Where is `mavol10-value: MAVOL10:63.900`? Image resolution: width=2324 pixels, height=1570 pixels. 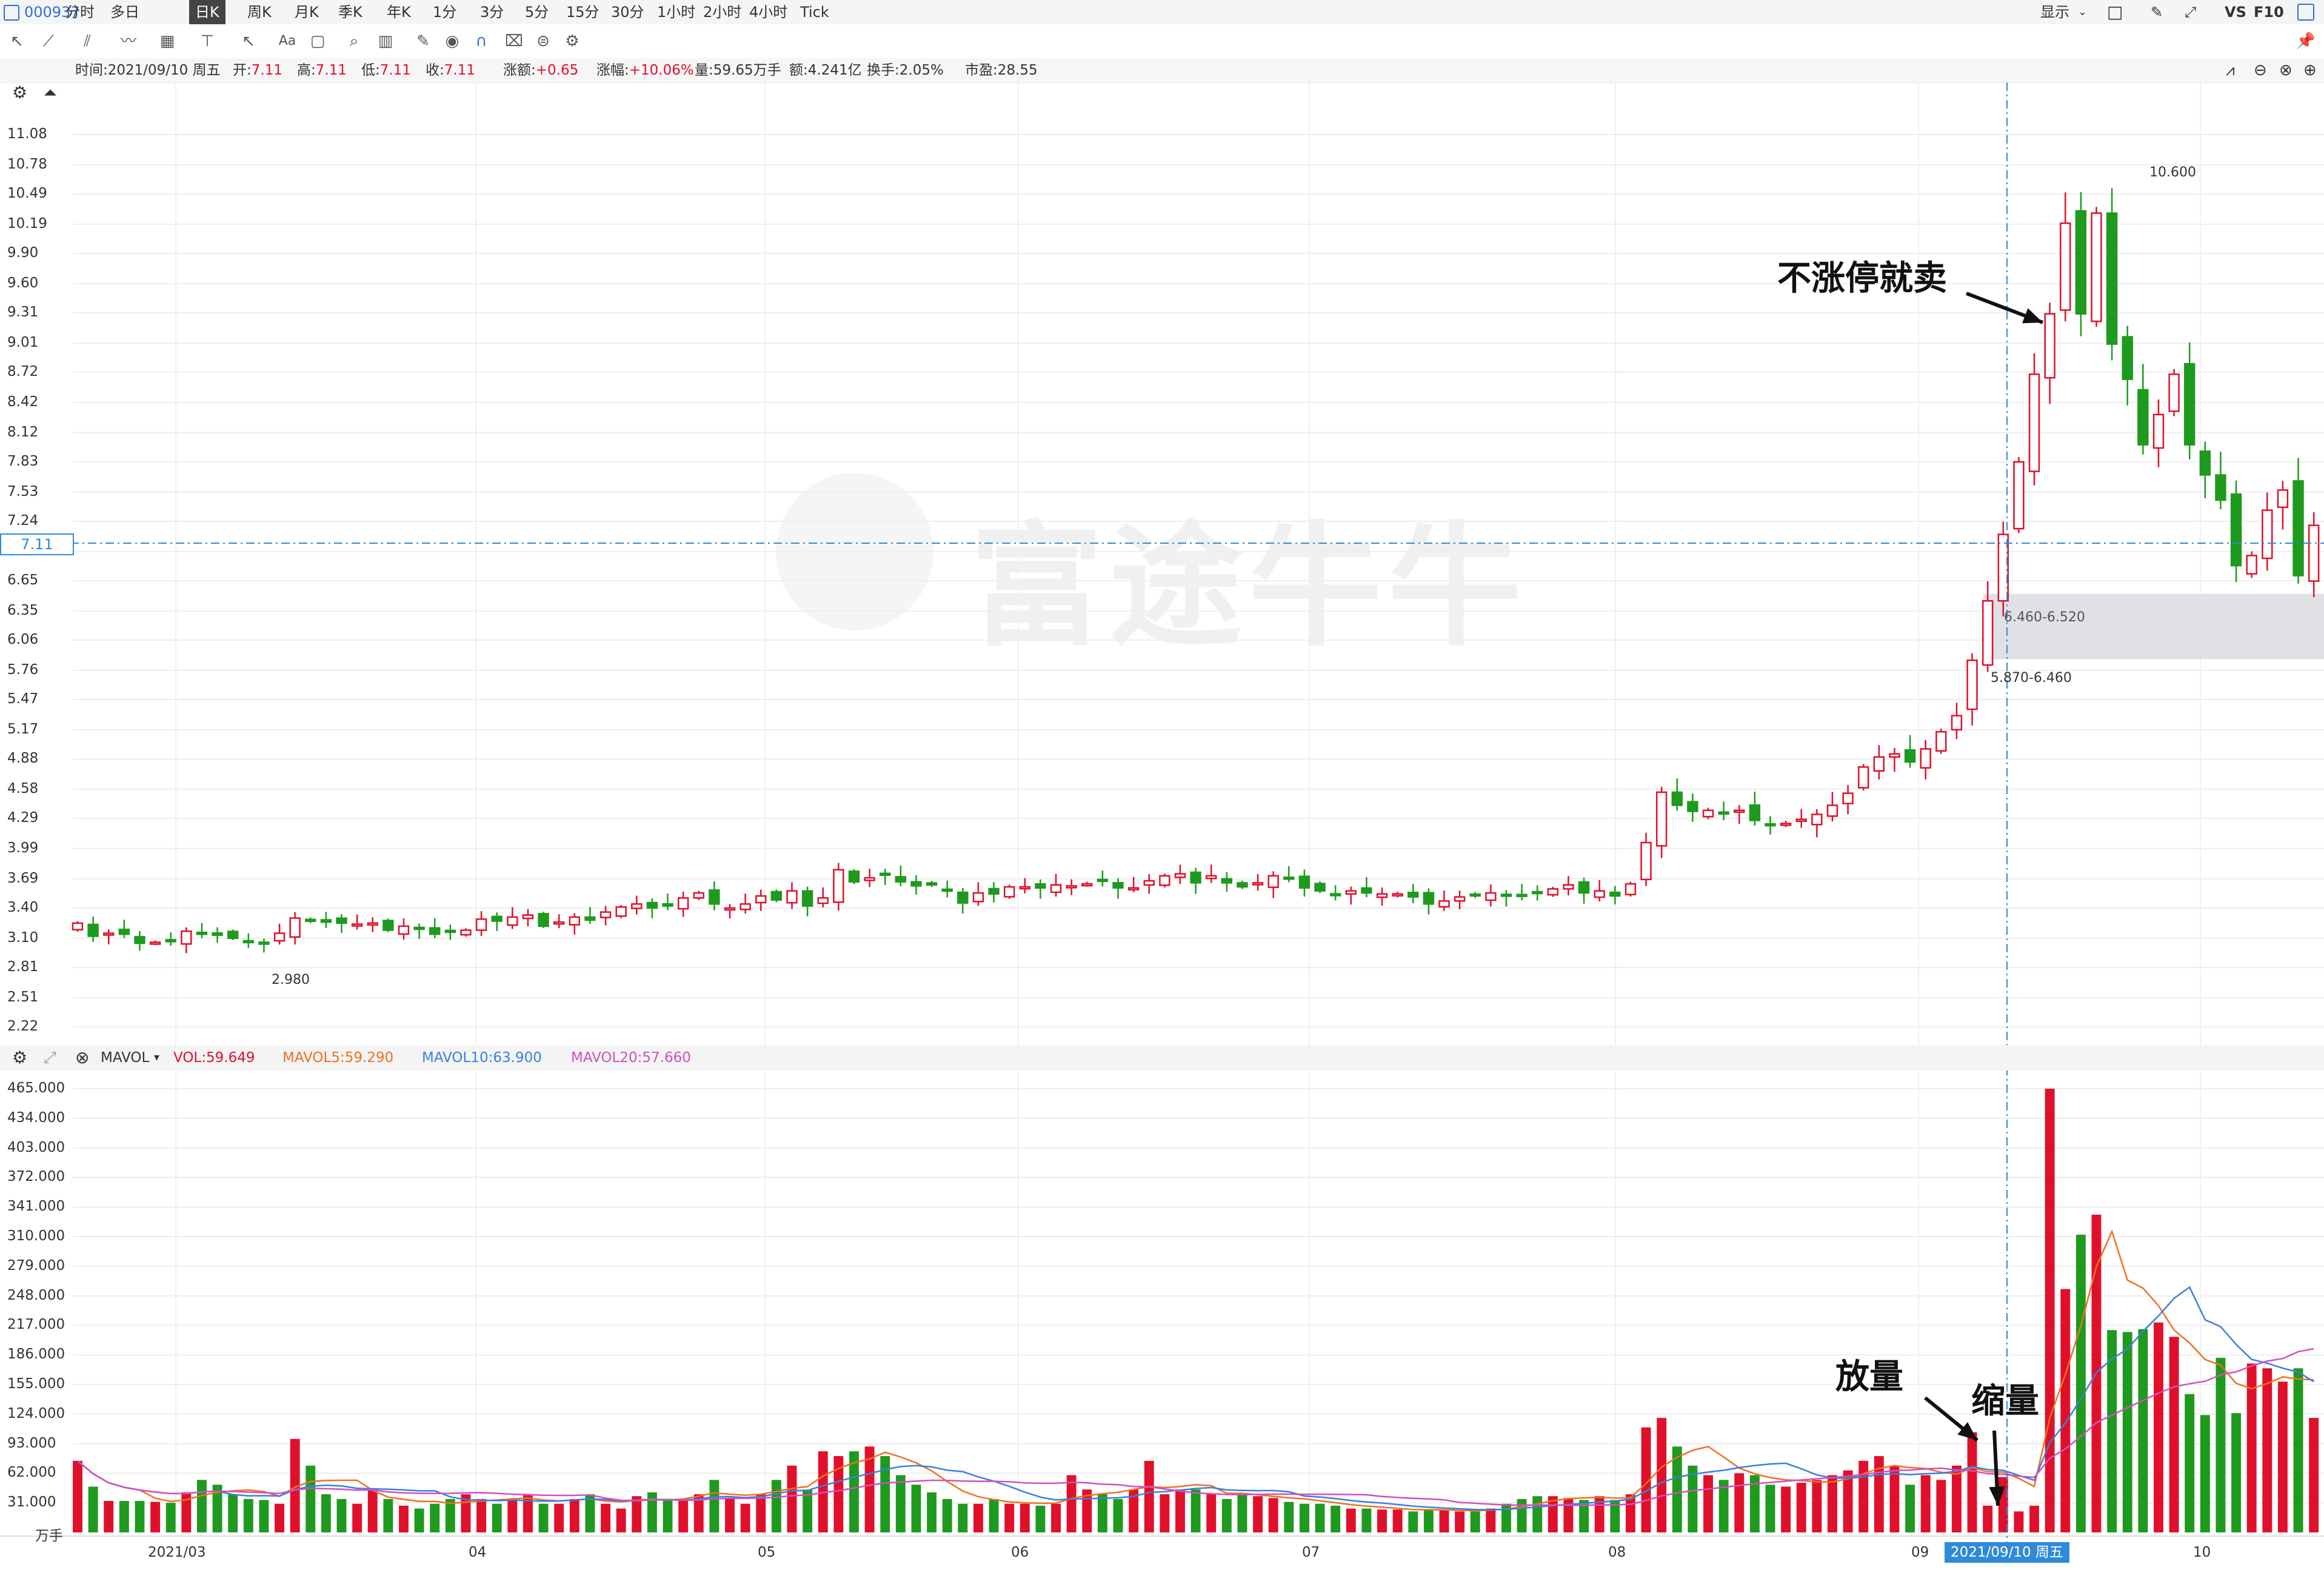
mavol10-value: MAVOL10:63.900 is located at coordinates (482, 1058).